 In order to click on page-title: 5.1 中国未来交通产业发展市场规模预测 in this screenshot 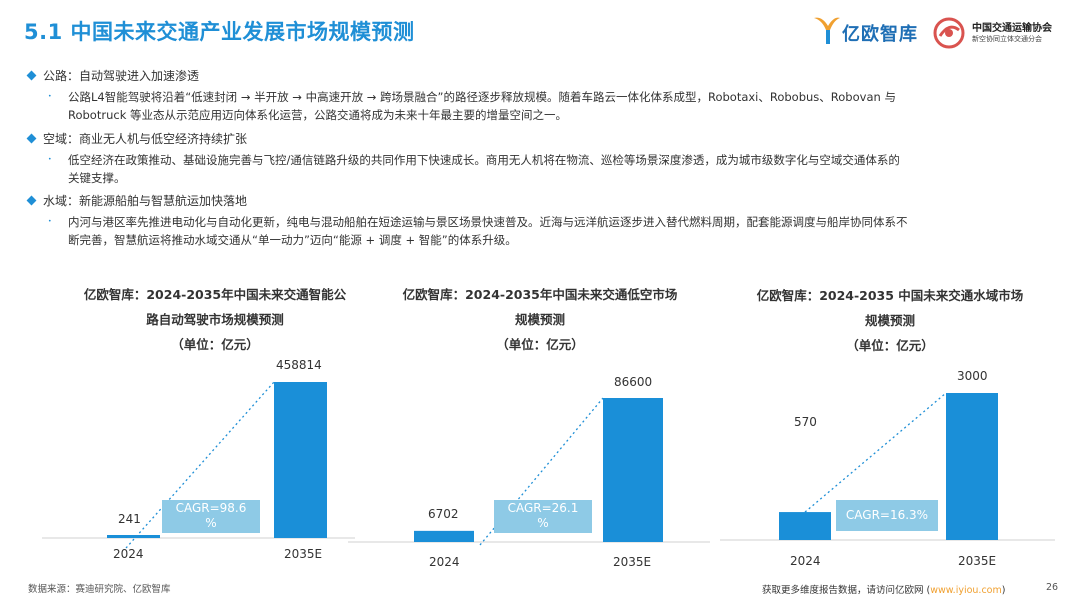, I will do `click(219, 32)`.